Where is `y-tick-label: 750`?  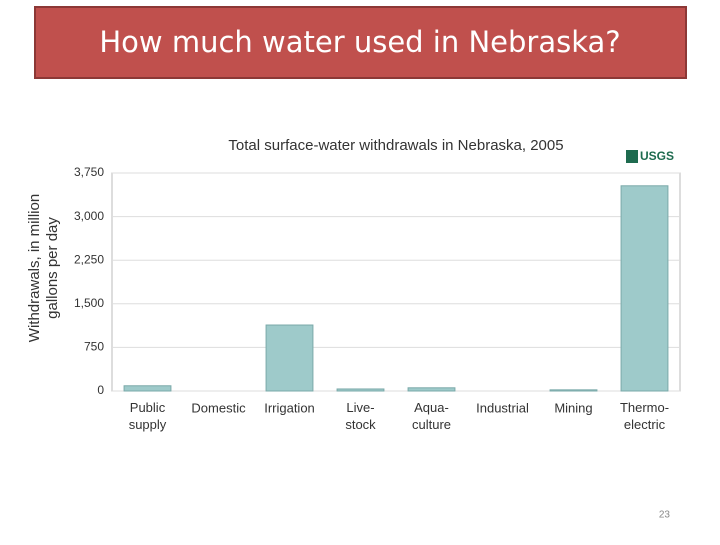 y-tick-label: 750 is located at coordinates (94, 347).